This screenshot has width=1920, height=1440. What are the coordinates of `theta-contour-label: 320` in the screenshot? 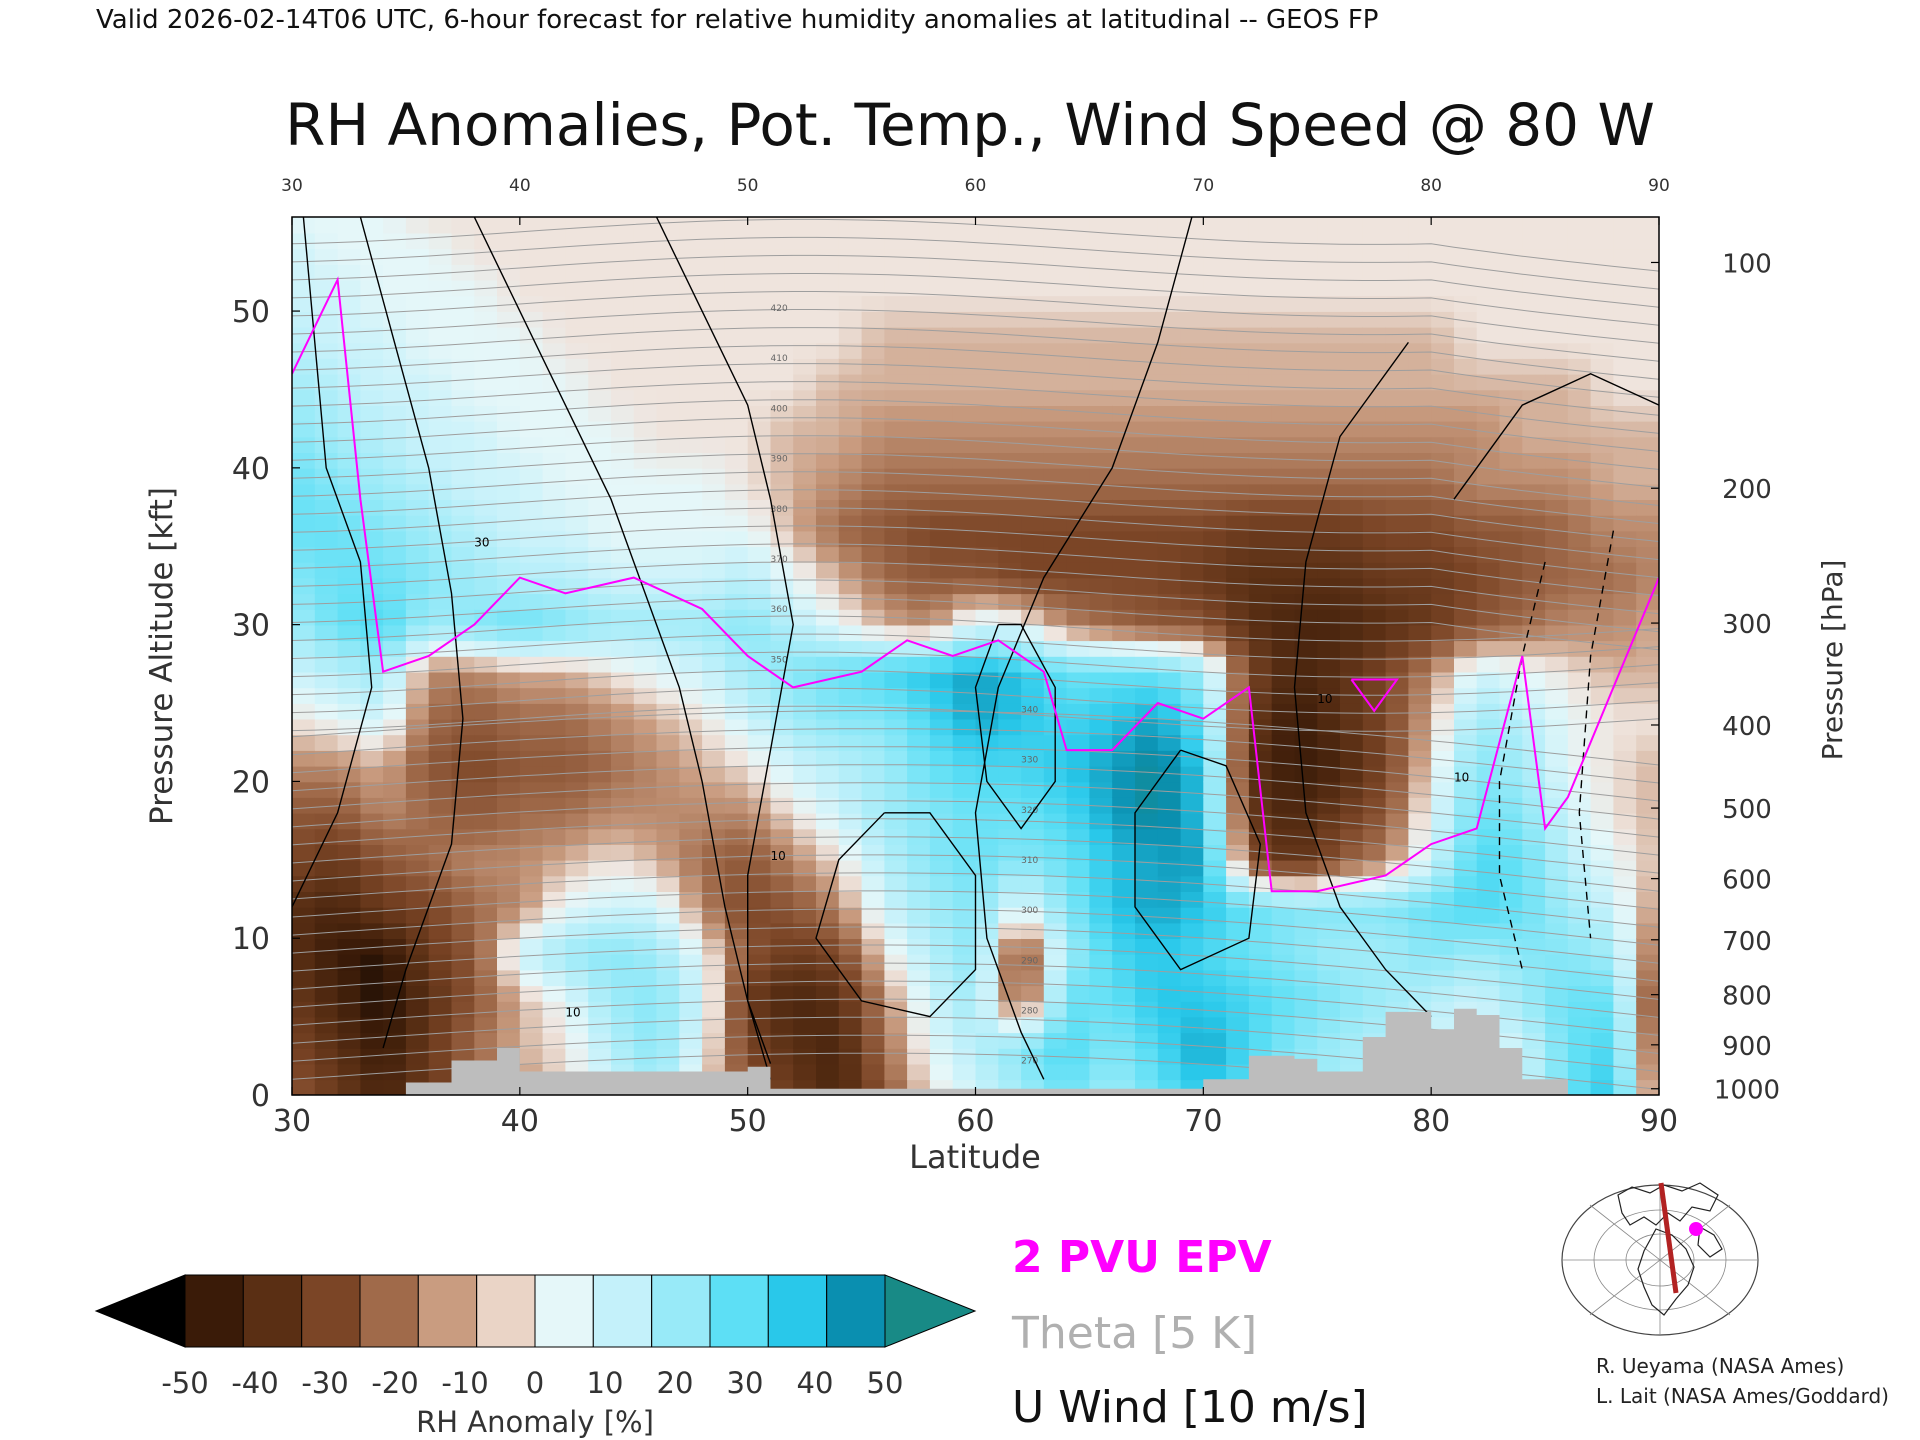 It's located at (1029, 811).